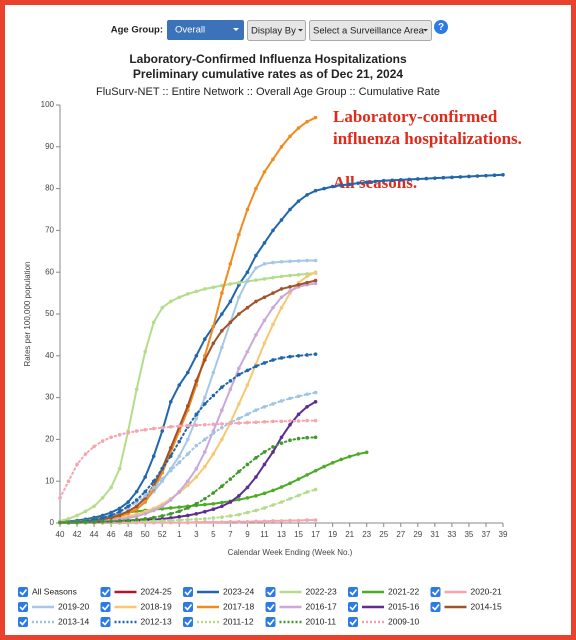 The width and height of the screenshot is (576, 640). I want to click on legend-label: 2012-13, so click(156, 621).